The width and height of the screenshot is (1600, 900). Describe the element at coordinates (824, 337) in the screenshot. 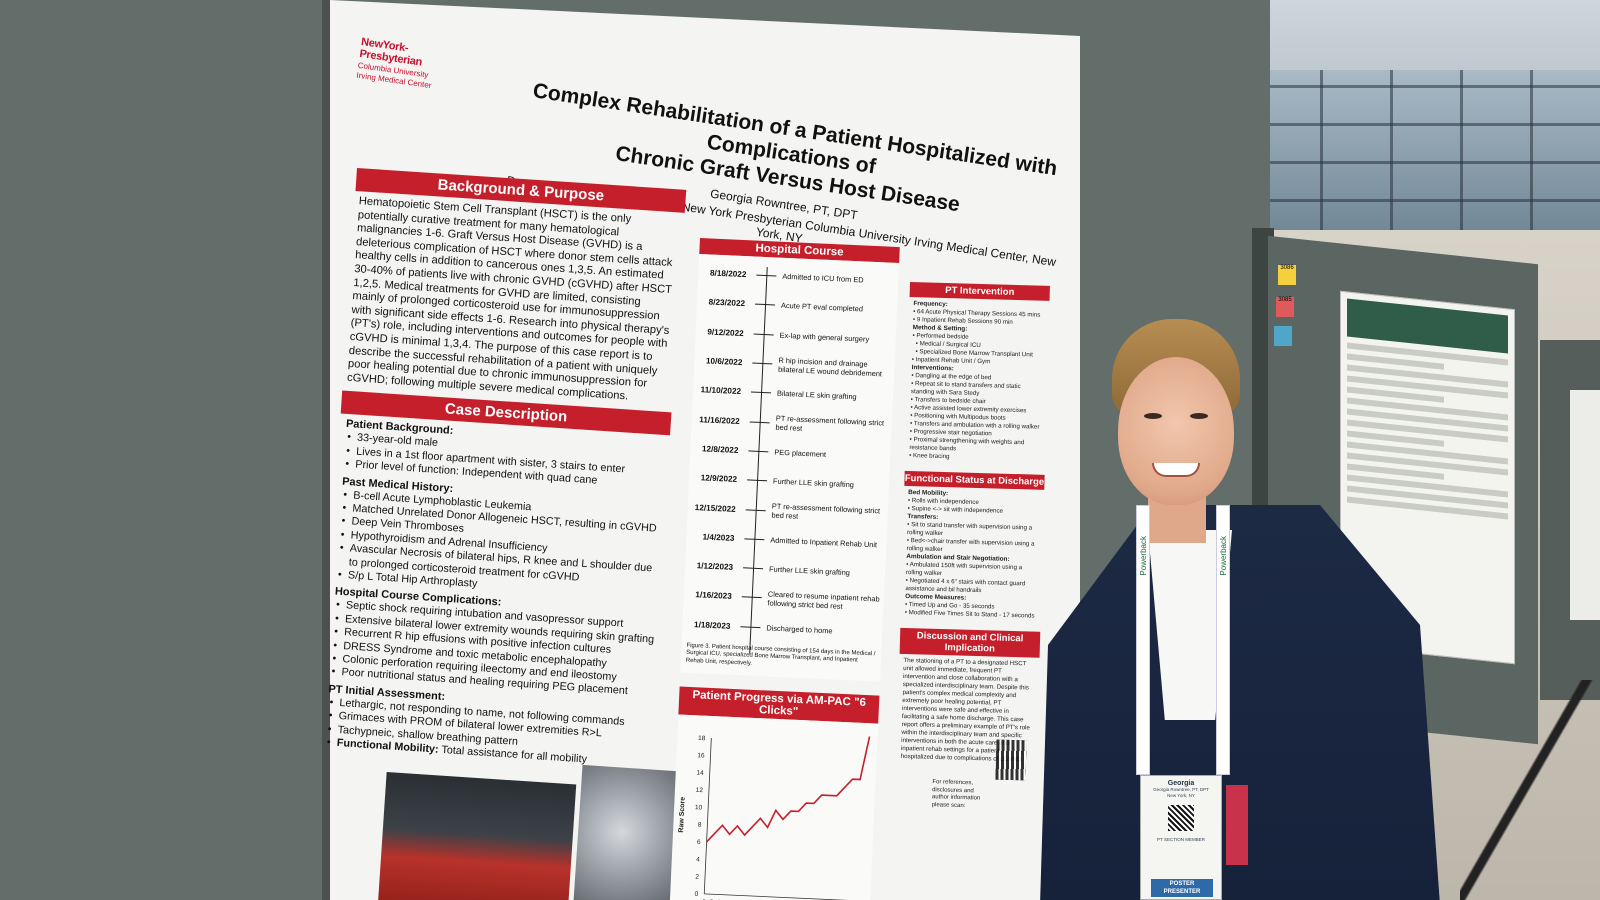

I see `timeline-event-text: Ex-lap with general surgery` at that location.